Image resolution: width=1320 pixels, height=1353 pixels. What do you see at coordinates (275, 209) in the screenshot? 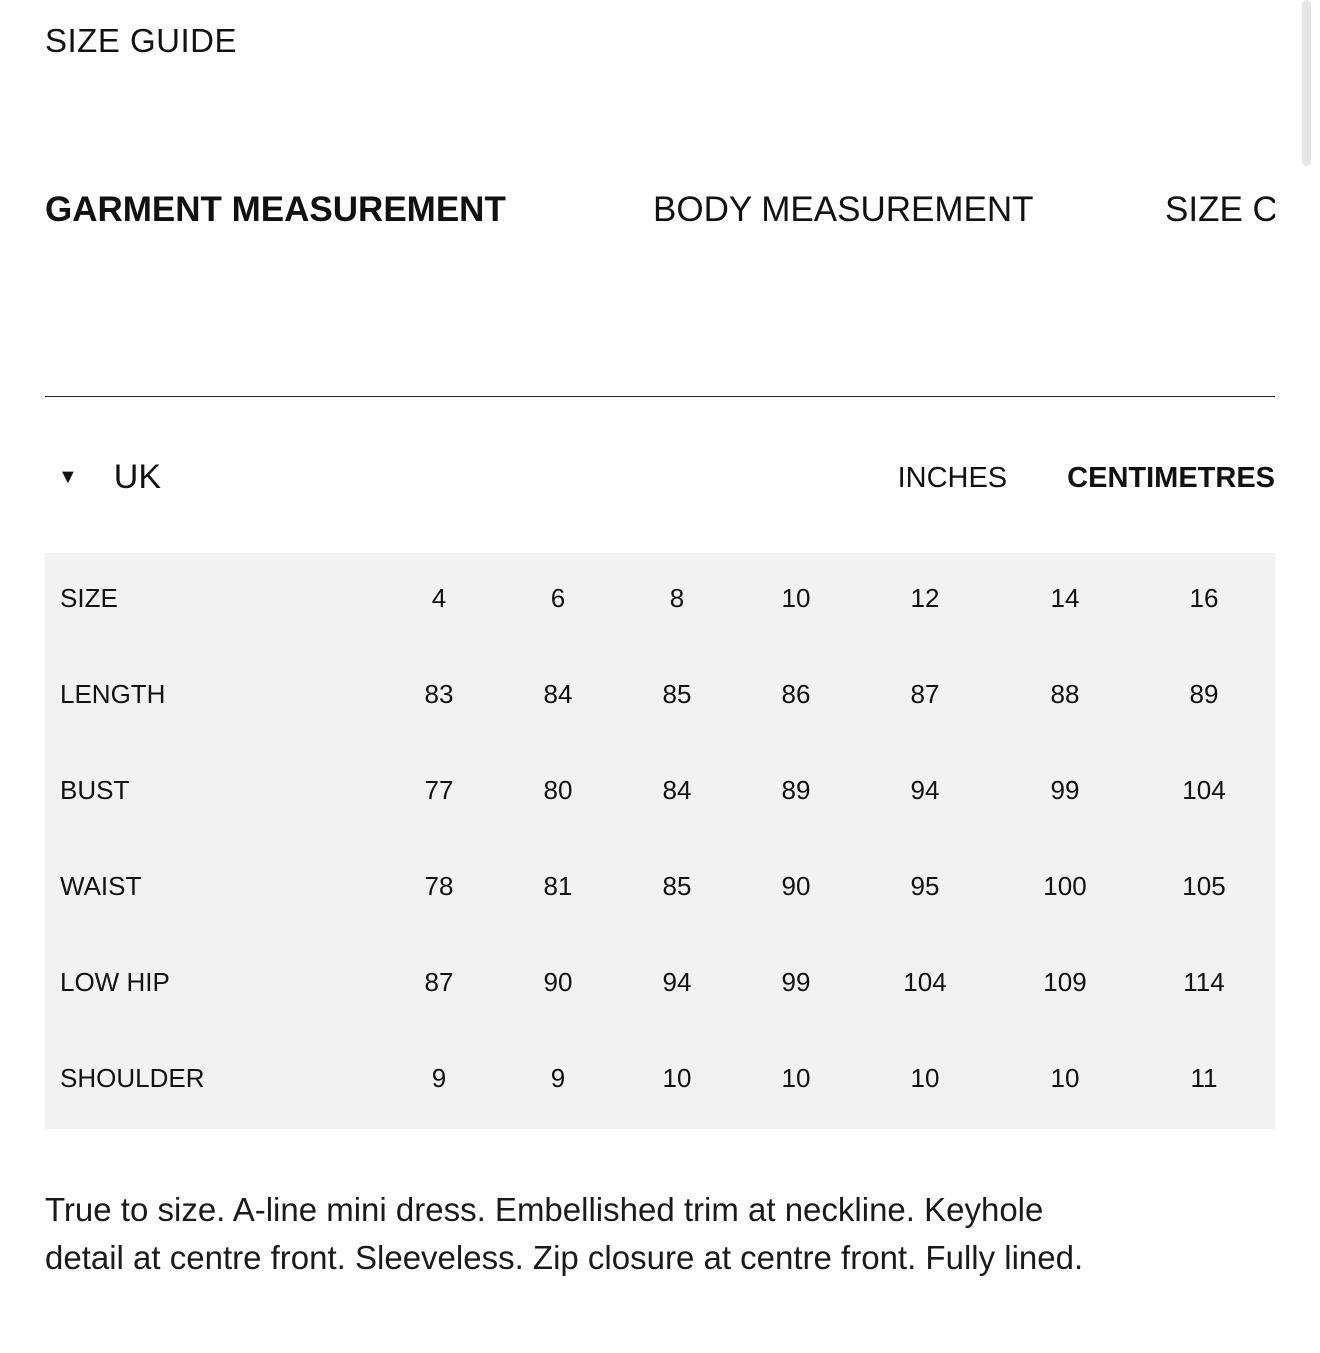
I see `tab-garment-measurement: GARMENT MEASUREMENT` at bounding box center [275, 209].